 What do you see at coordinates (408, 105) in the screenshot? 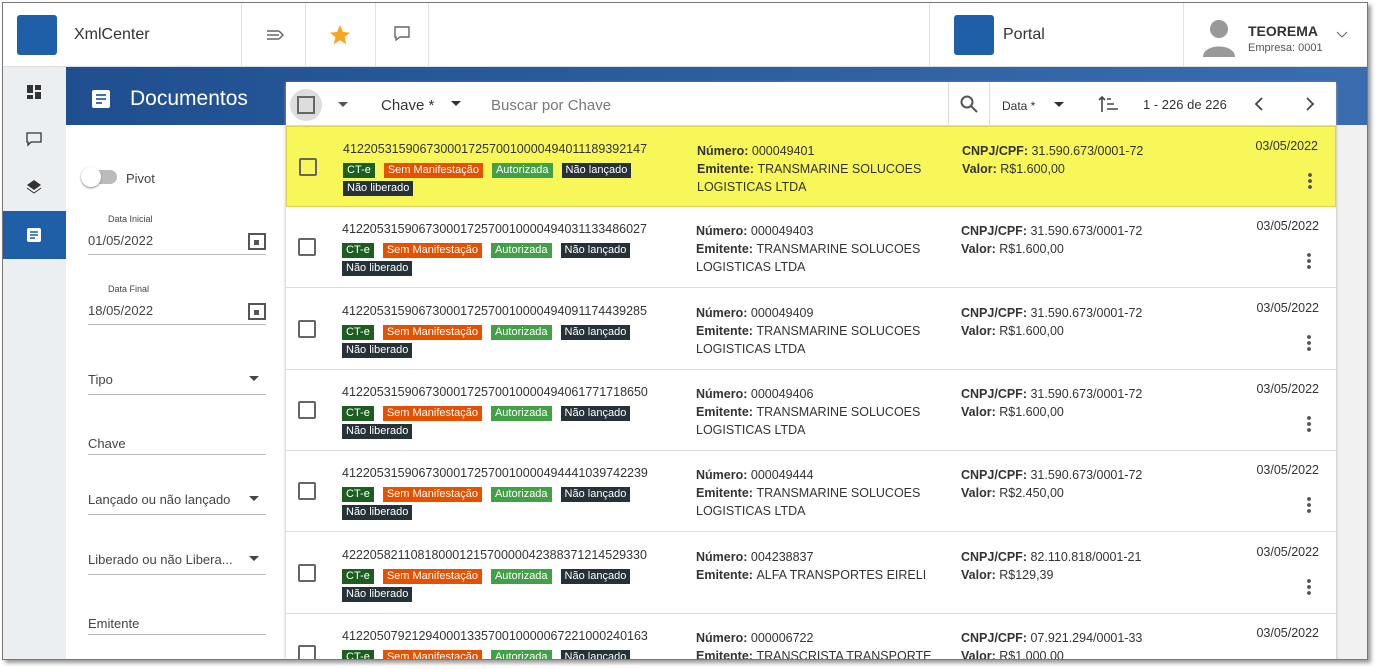
I see `search-field: Chave *` at bounding box center [408, 105].